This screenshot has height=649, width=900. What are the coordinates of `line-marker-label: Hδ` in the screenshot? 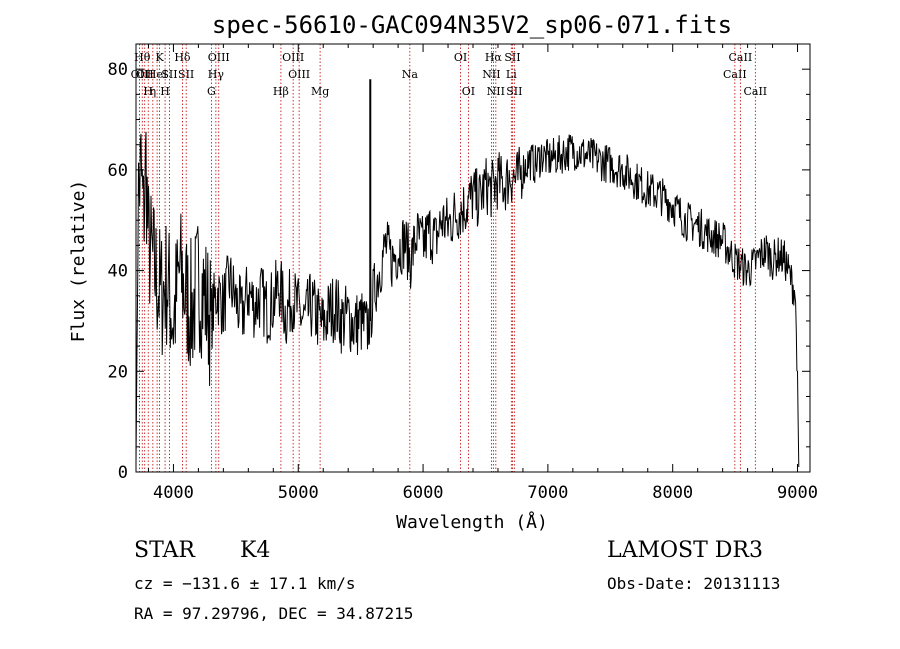 It's located at (182, 57).